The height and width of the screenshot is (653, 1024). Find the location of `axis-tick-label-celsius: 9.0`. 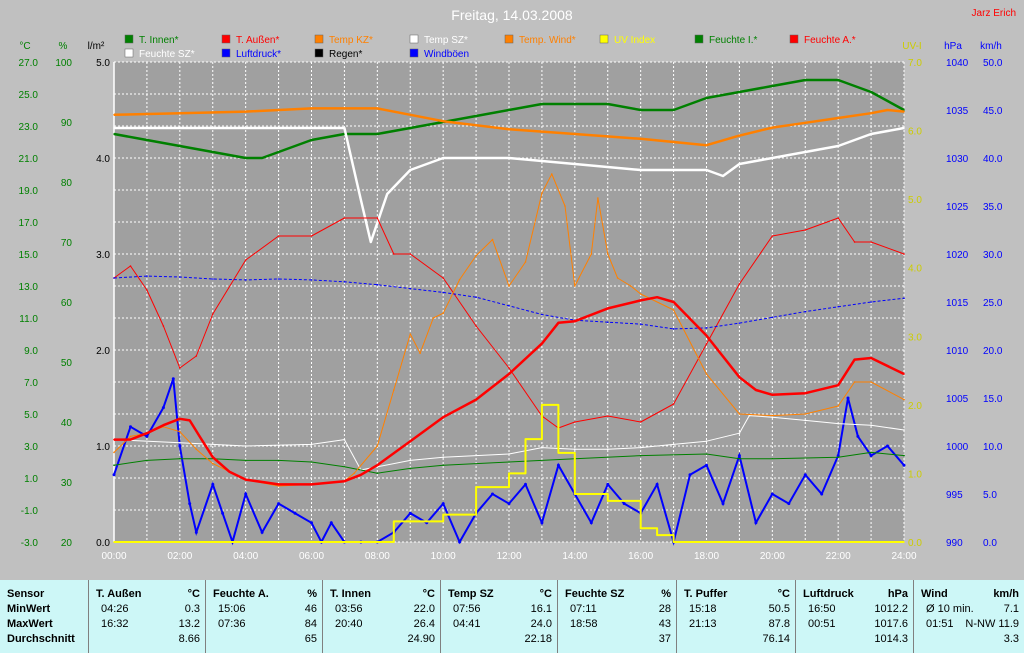

axis-tick-label-celsius: 9.0 is located at coordinates (31, 351).